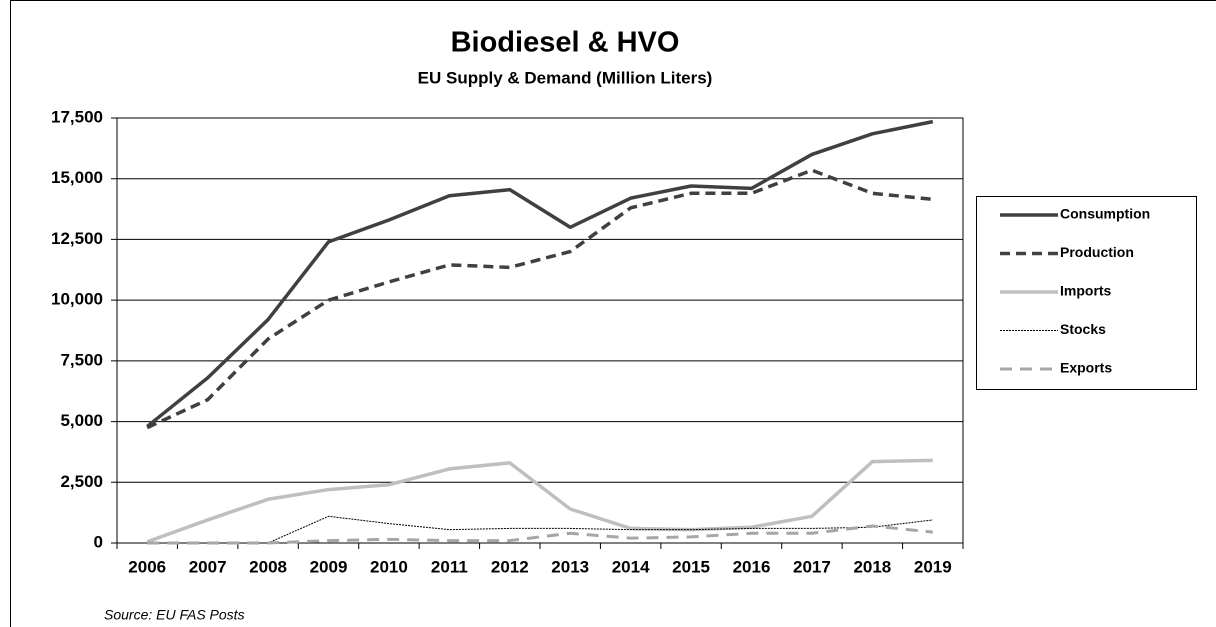  What do you see at coordinates (691, 566) in the screenshot?
I see `x-tick-label: 2015` at bounding box center [691, 566].